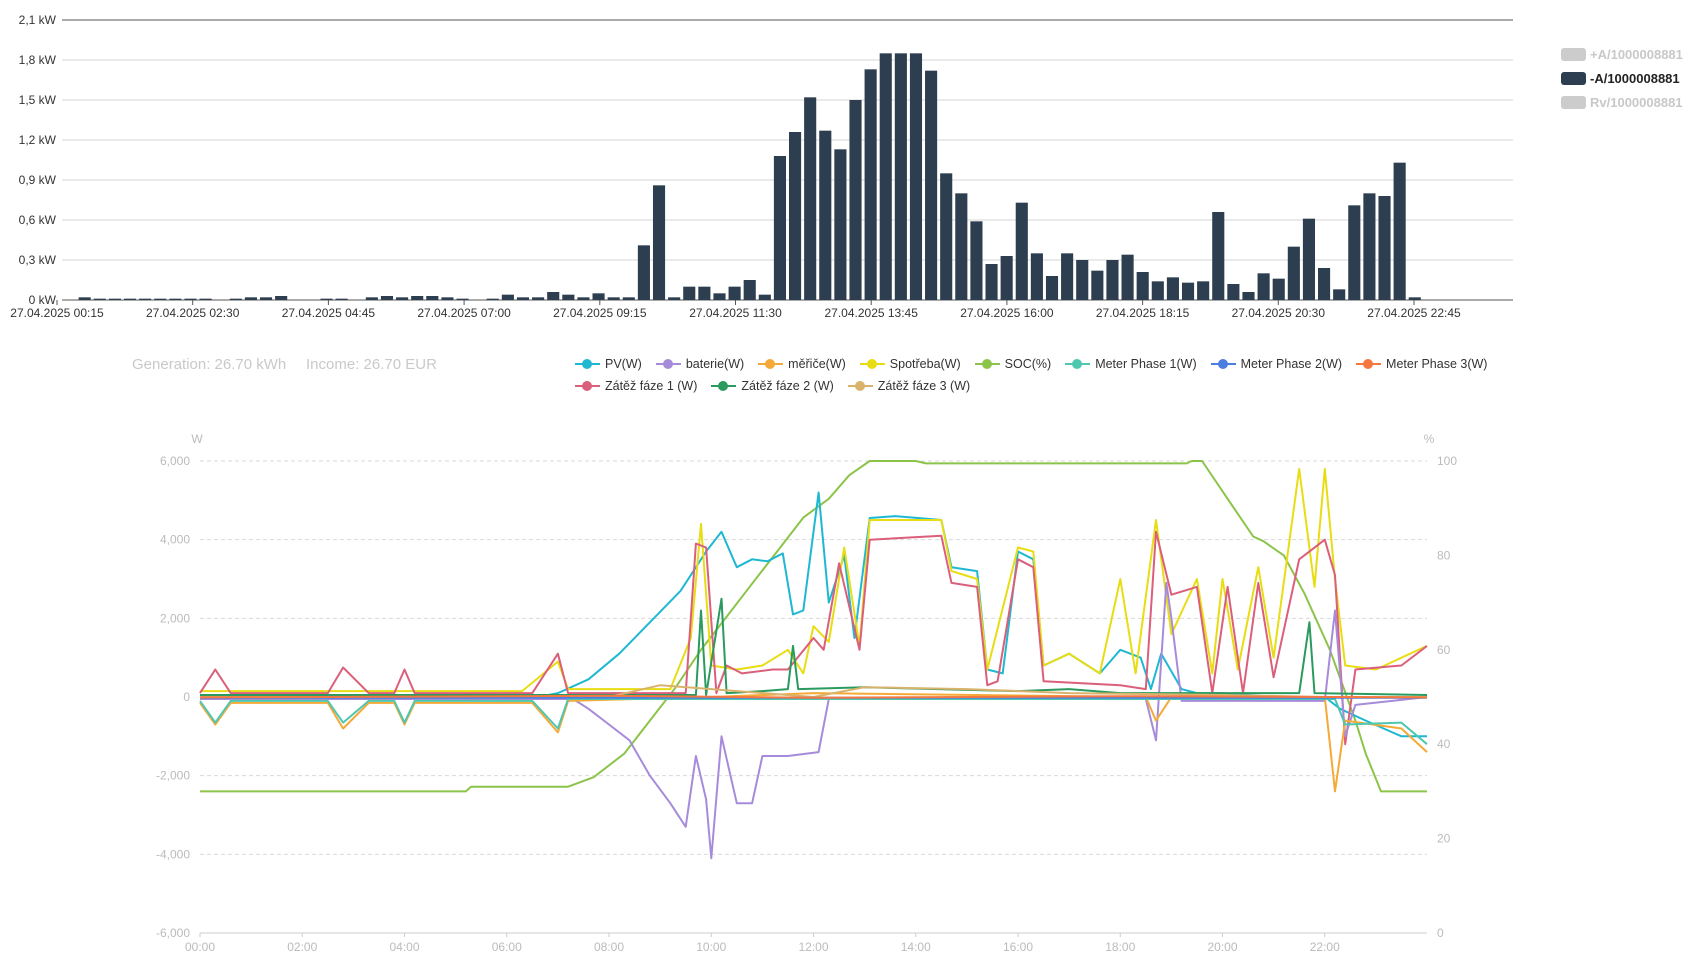 Image resolution: width=1689 pixels, height=968 pixels. What do you see at coordinates (38, 260) in the screenshot?
I see `bar-ytick-label: 0,3 kW` at bounding box center [38, 260].